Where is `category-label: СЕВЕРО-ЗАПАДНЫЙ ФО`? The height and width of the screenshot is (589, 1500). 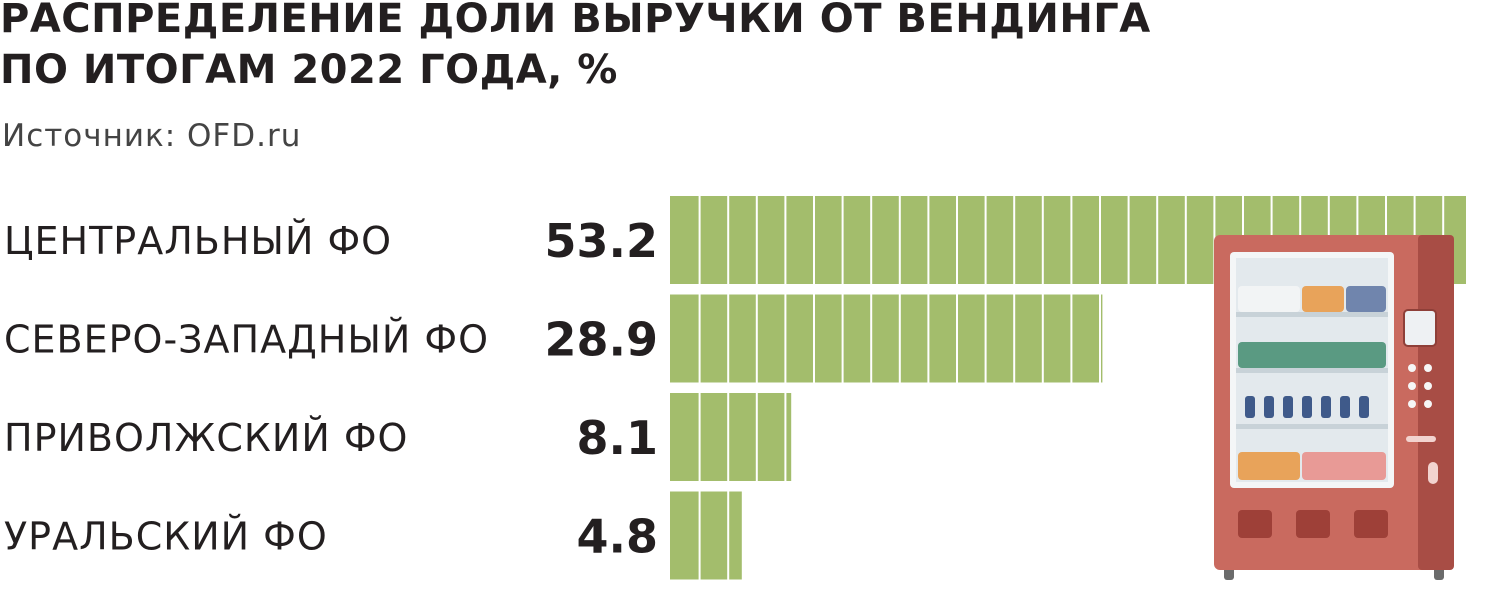 category-label: СЕВЕРО-ЗАПАДНЫЙ ФО is located at coordinates (246, 340).